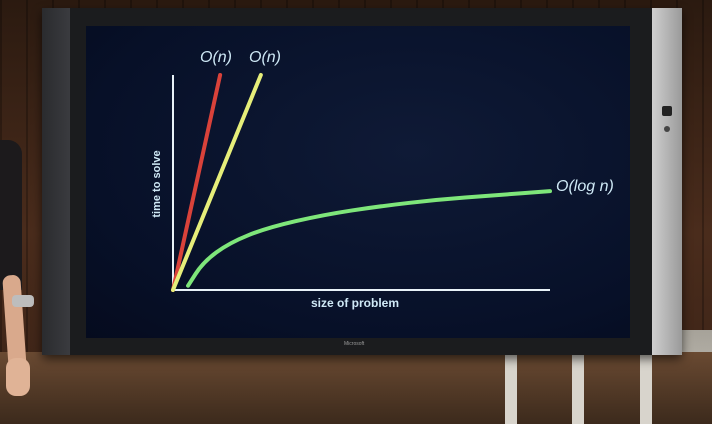 This screenshot has width=712, height=424. Describe the element at coordinates (585, 186) in the screenshot. I see `series-label-3: O(log n)` at that location.